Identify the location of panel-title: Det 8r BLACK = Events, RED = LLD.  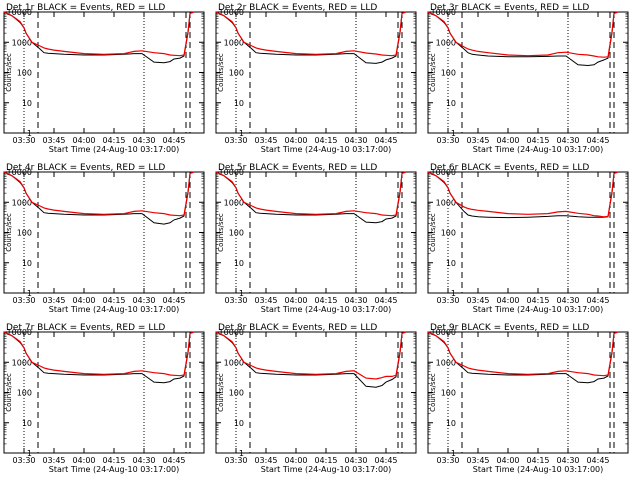
(297, 328).